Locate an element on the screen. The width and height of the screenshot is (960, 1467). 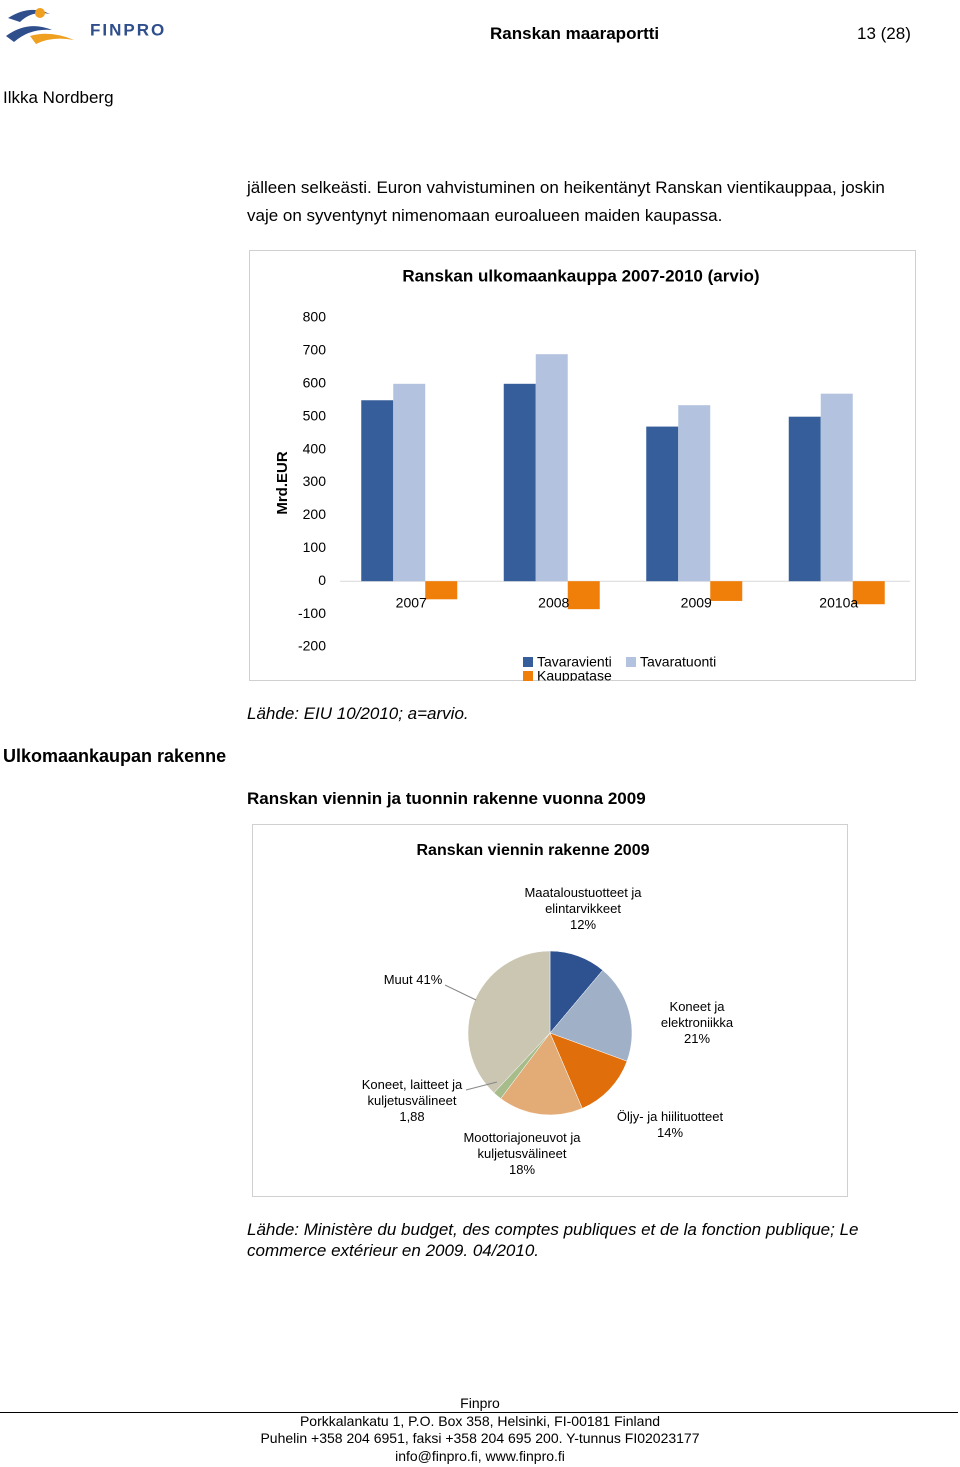
doc-title: Ranskan maaraportti is located at coordinates (575, 33).